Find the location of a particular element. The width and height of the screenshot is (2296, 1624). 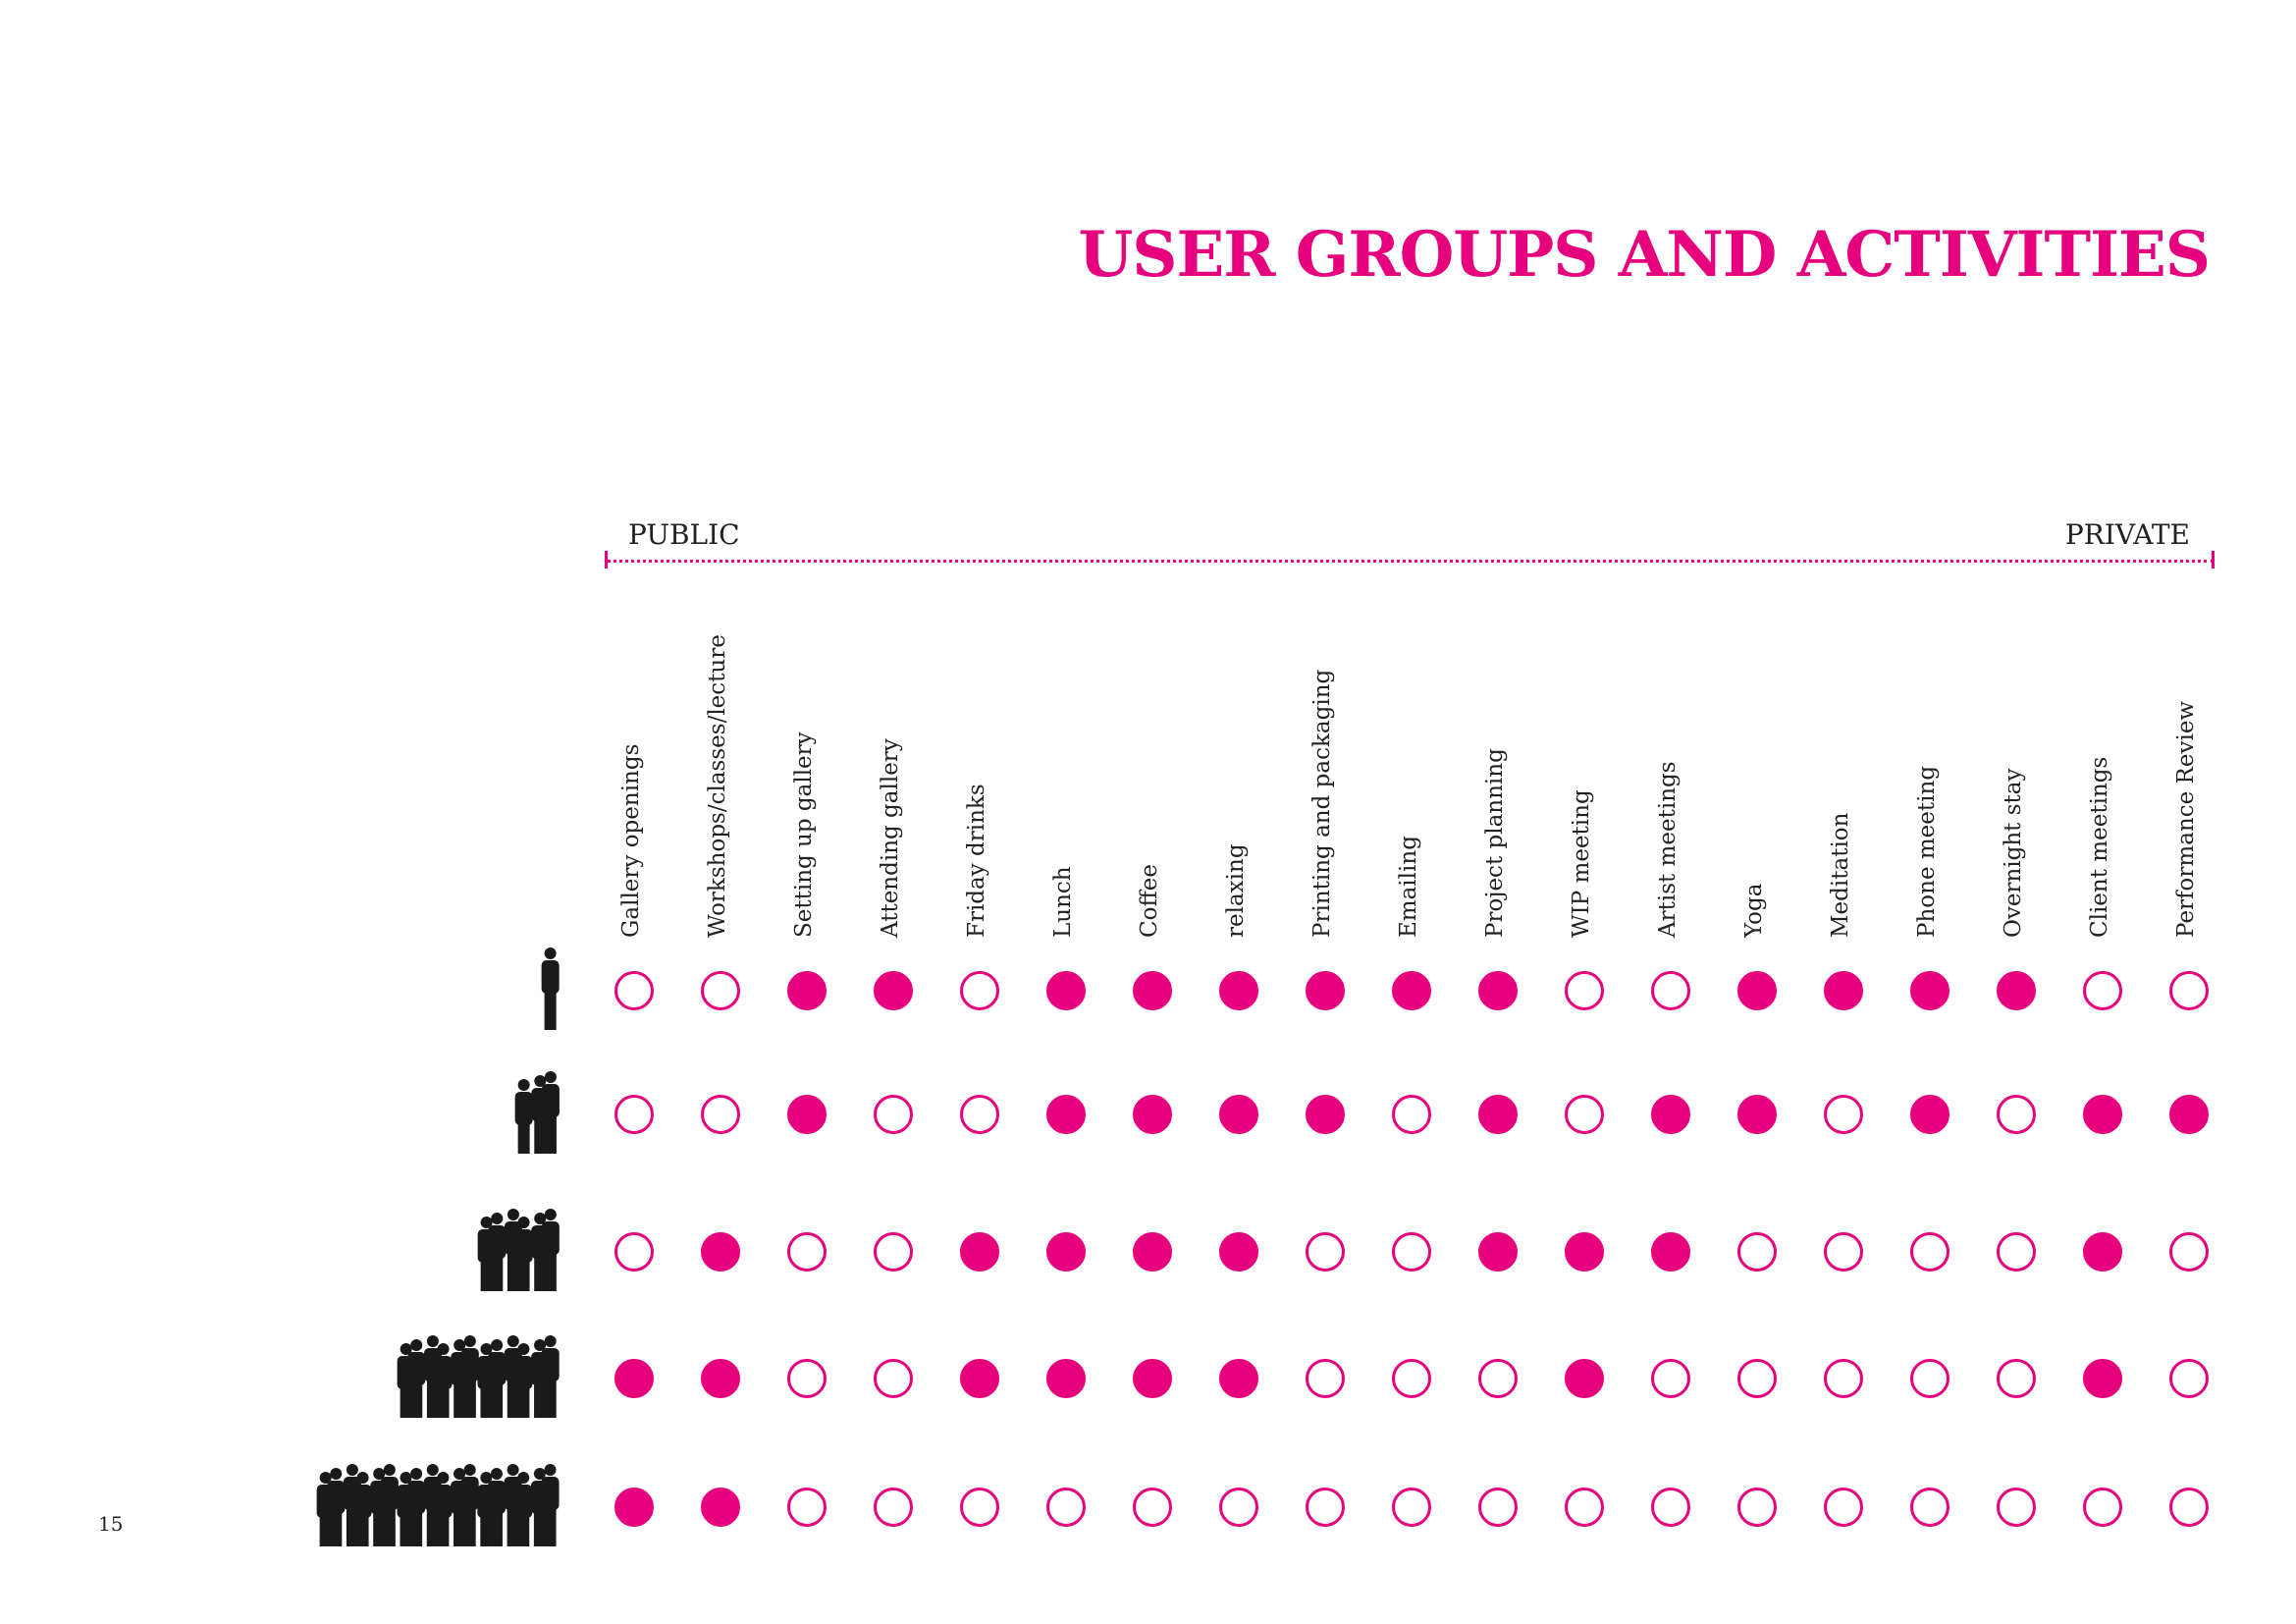

activity-label: Lunch is located at coordinates (1063, 902).